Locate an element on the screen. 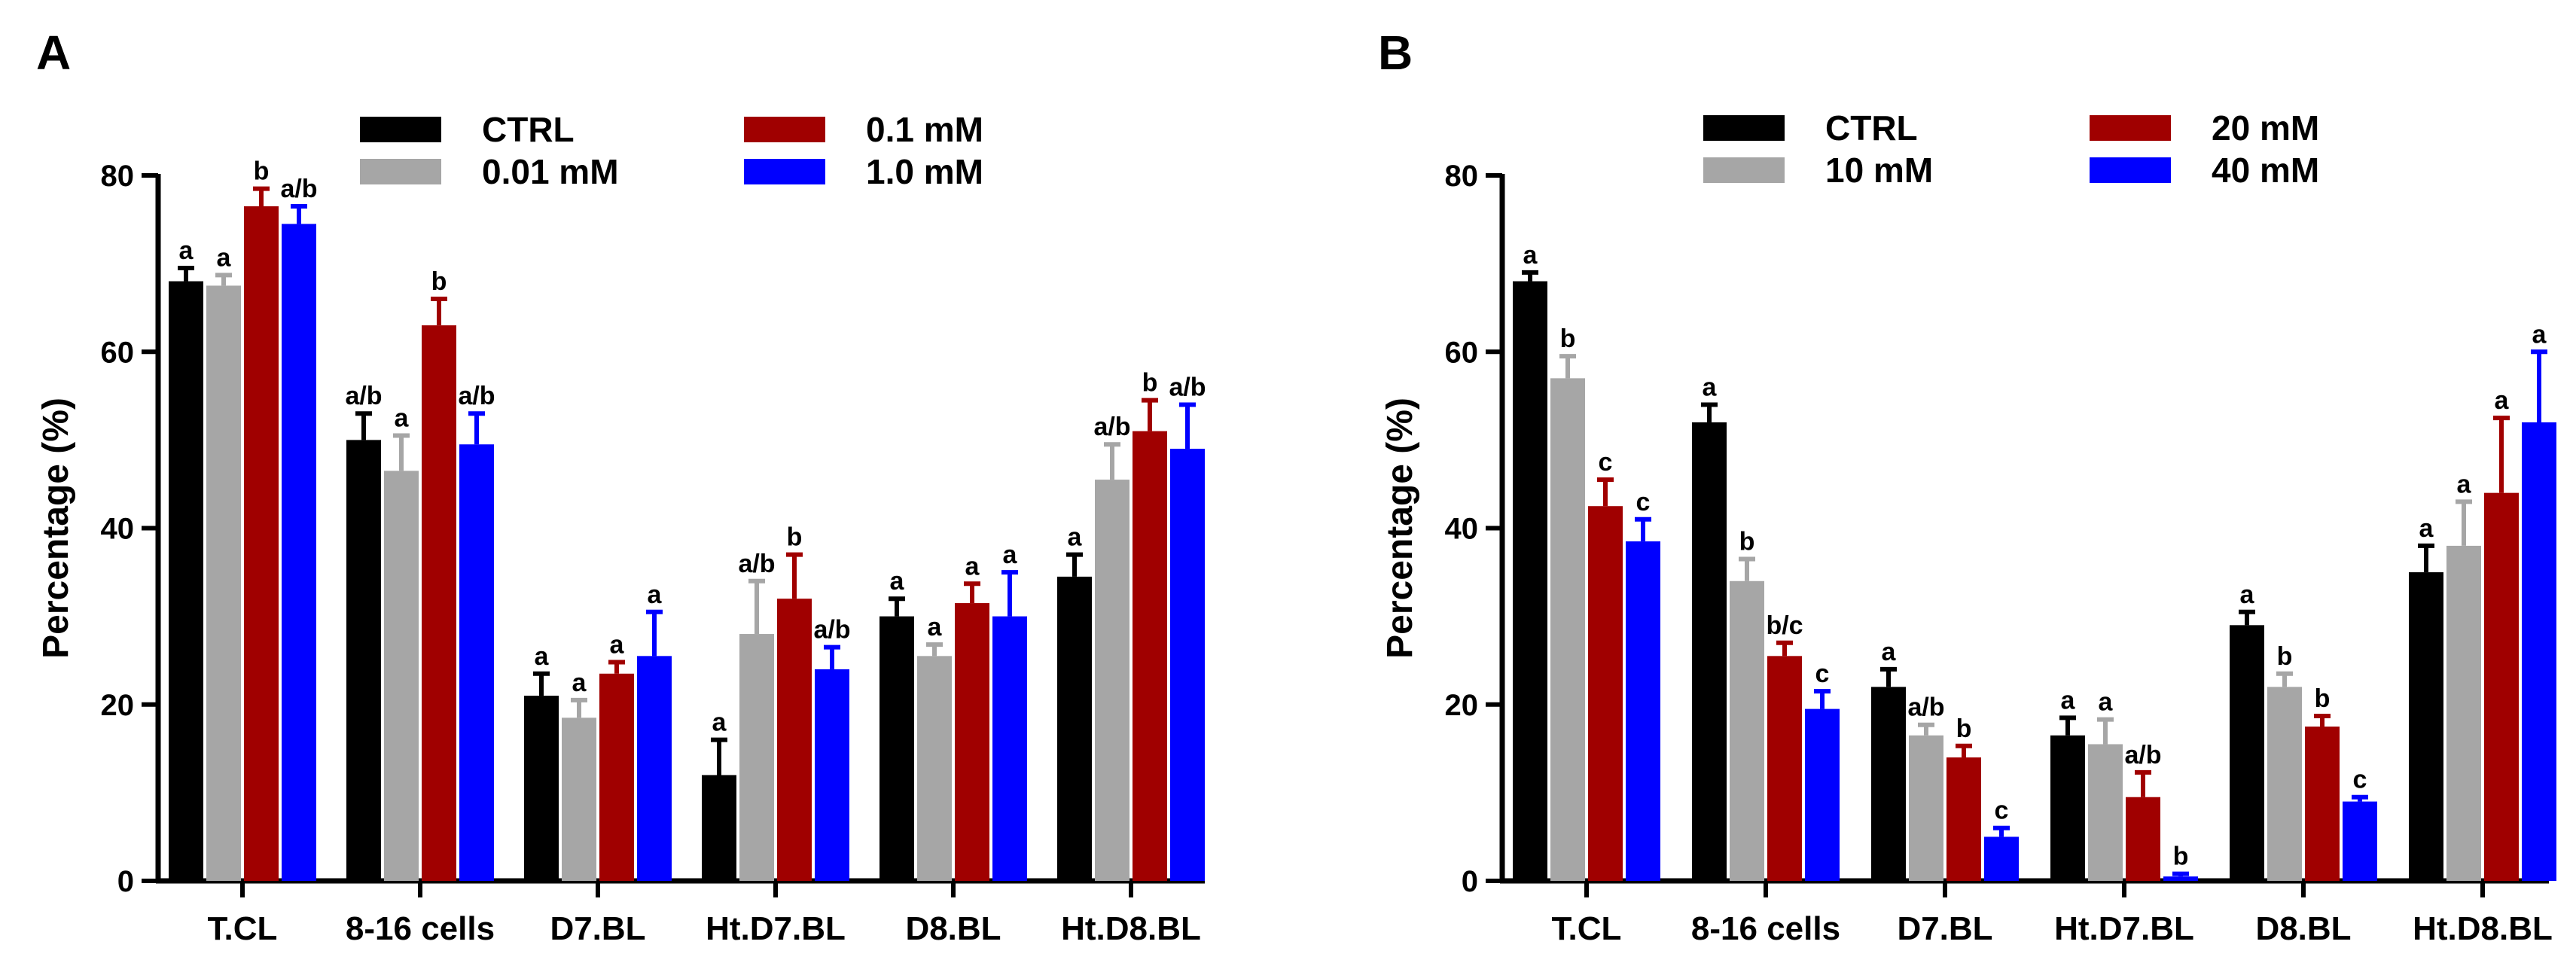 Image resolution: width=2576 pixels, height=975 pixels. y-axis-label: Percentage (%) is located at coordinates (56, 528).